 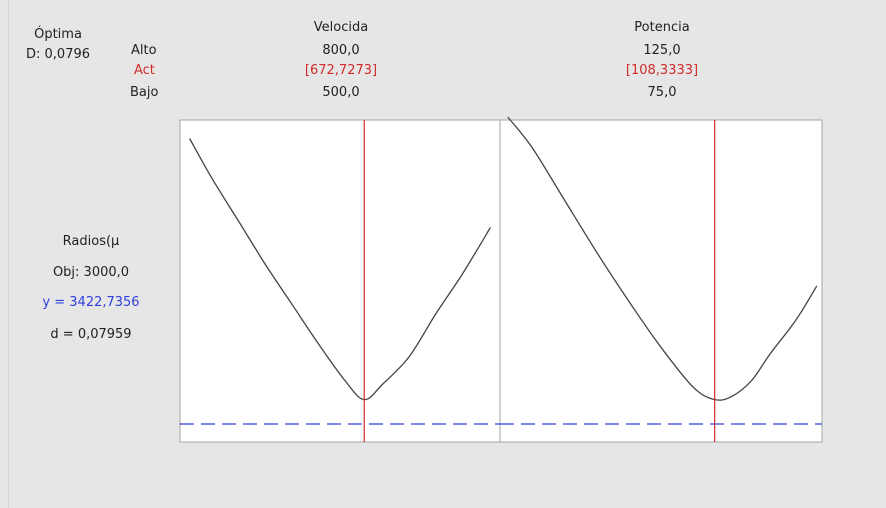 What do you see at coordinates (91, 334) in the screenshot?
I see `response-desirability: d = 0,07959` at bounding box center [91, 334].